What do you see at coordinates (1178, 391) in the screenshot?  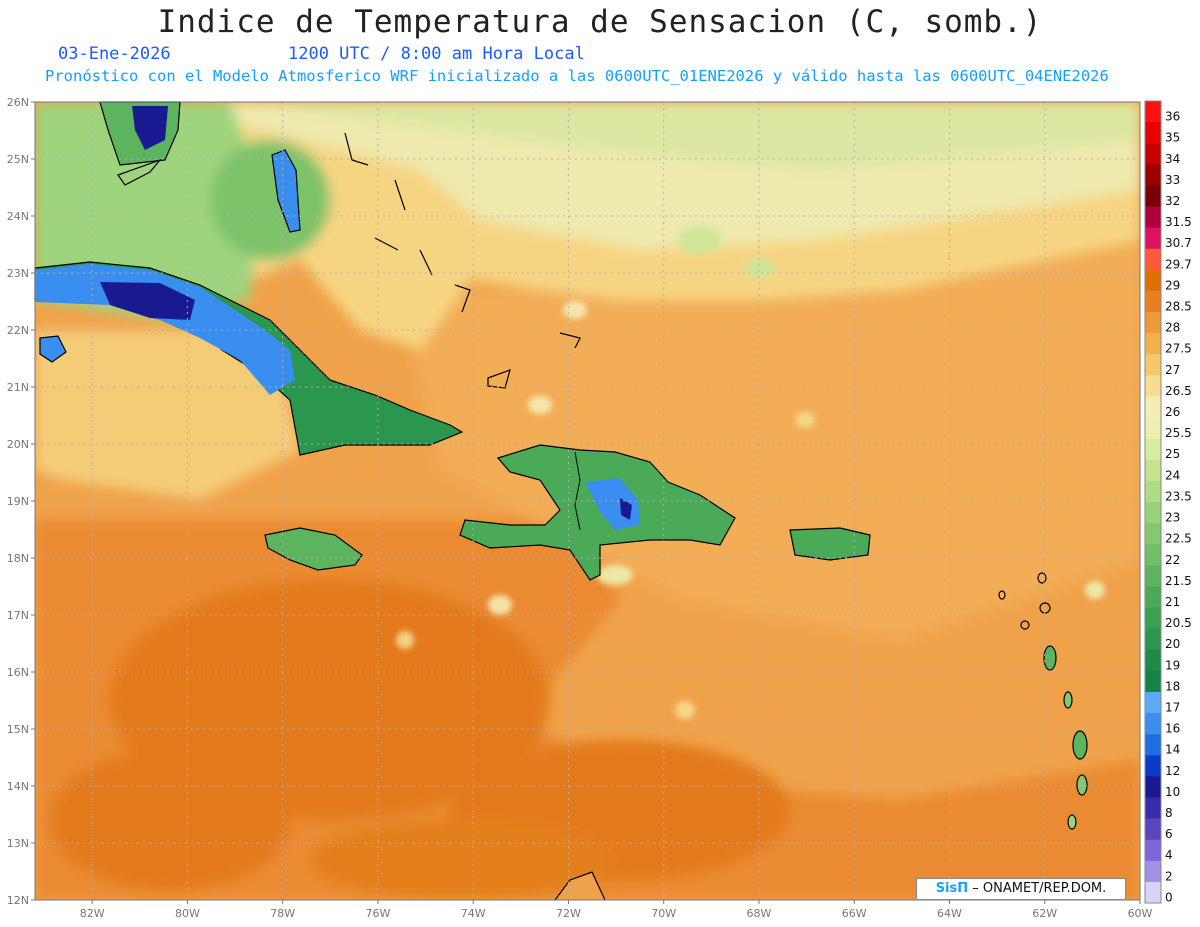 I see `legend-label: 26.5` at bounding box center [1178, 391].